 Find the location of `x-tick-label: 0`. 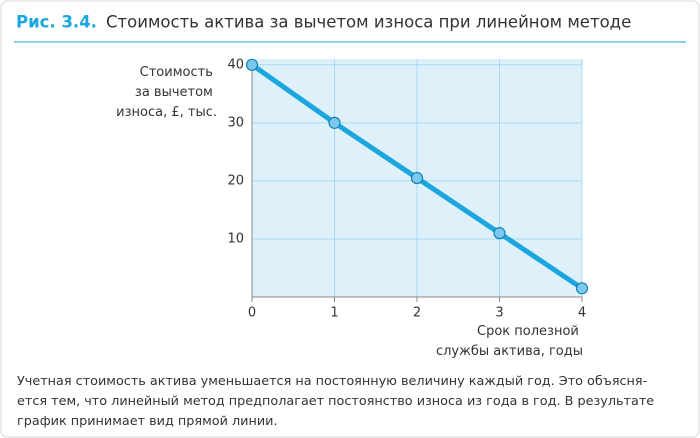

x-tick-label: 0 is located at coordinates (252, 313).